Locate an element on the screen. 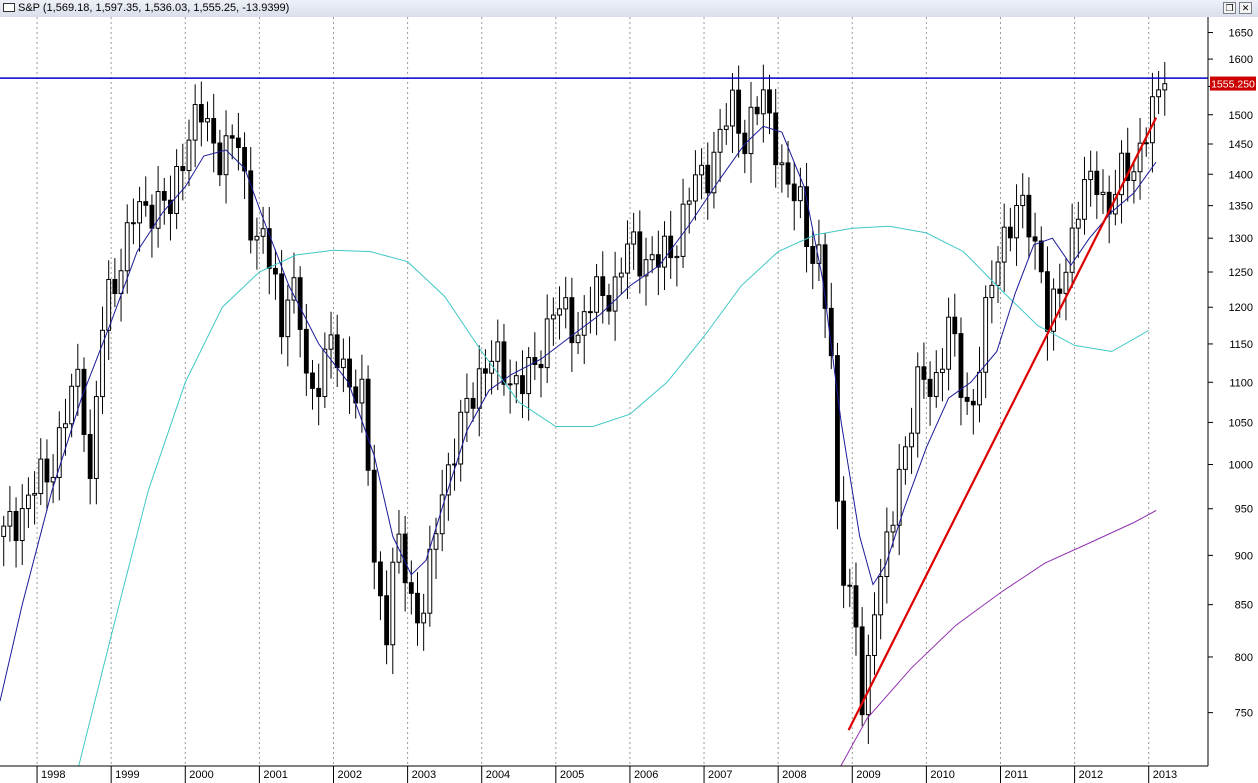 The width and height of the screenshot is (1258, 783). close-button: ✕ is located at coordinates (1245, 8).